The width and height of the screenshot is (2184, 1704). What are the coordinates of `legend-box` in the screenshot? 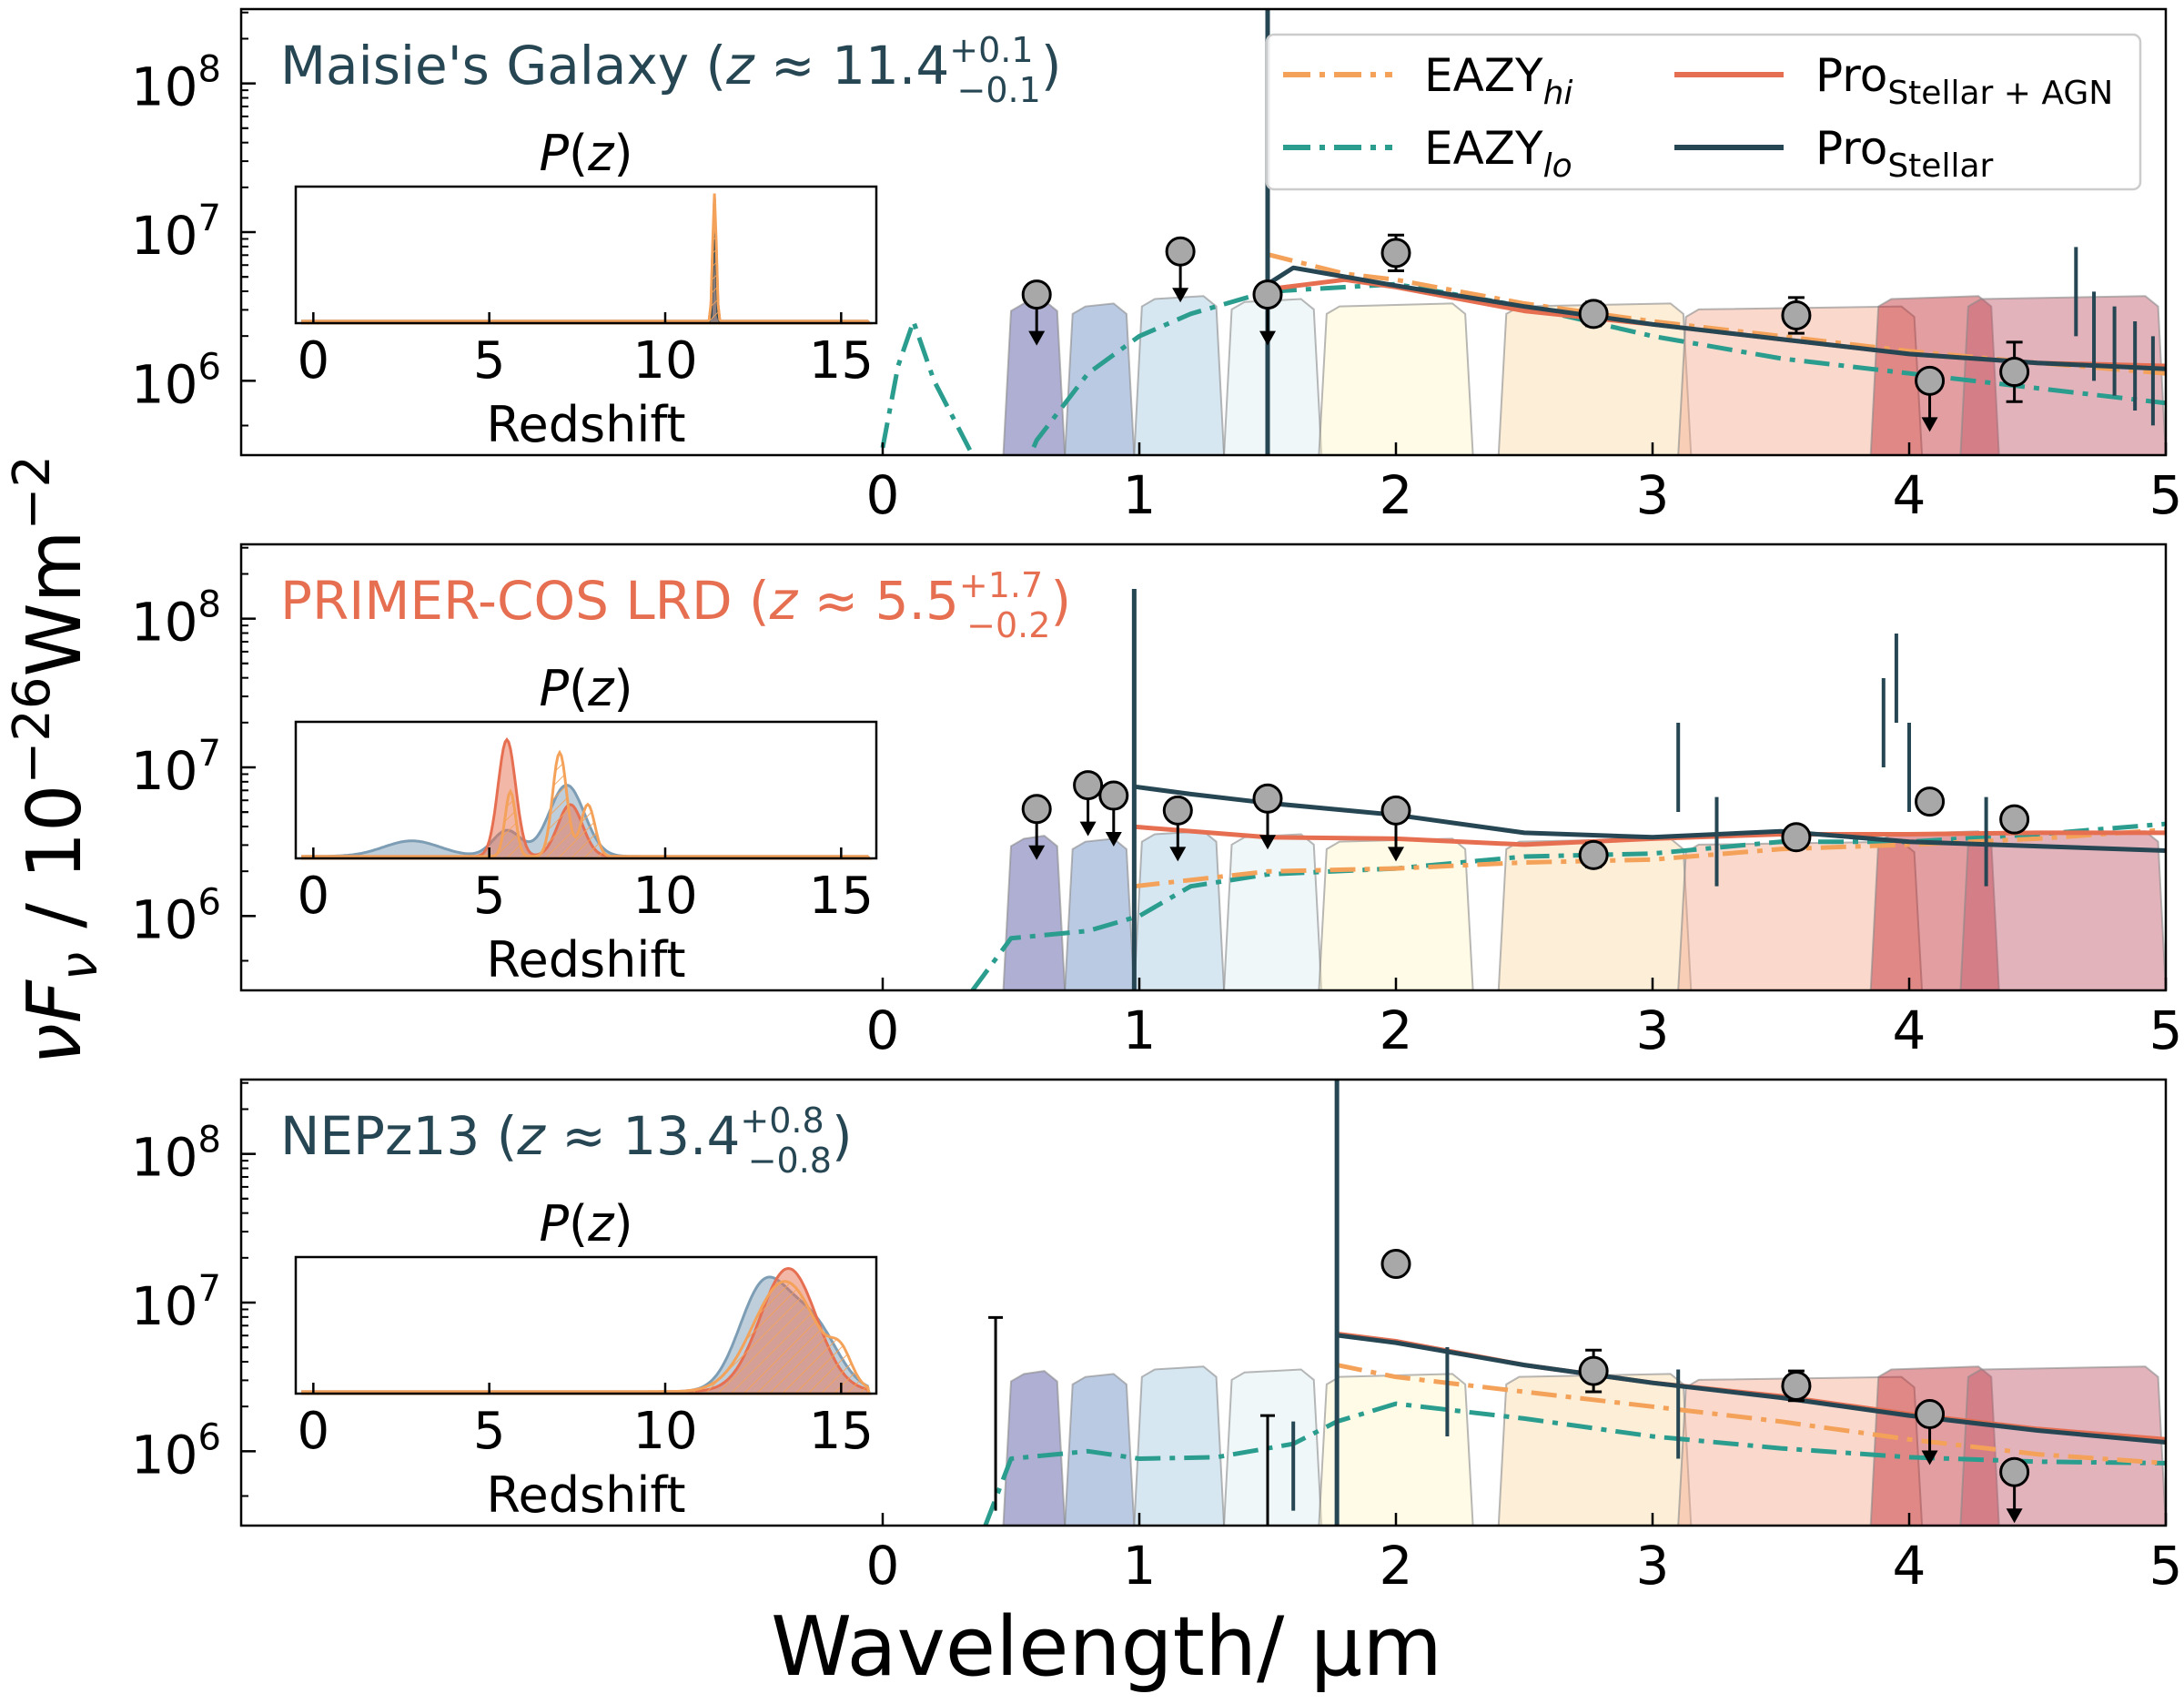 It's located at (1704, 112).